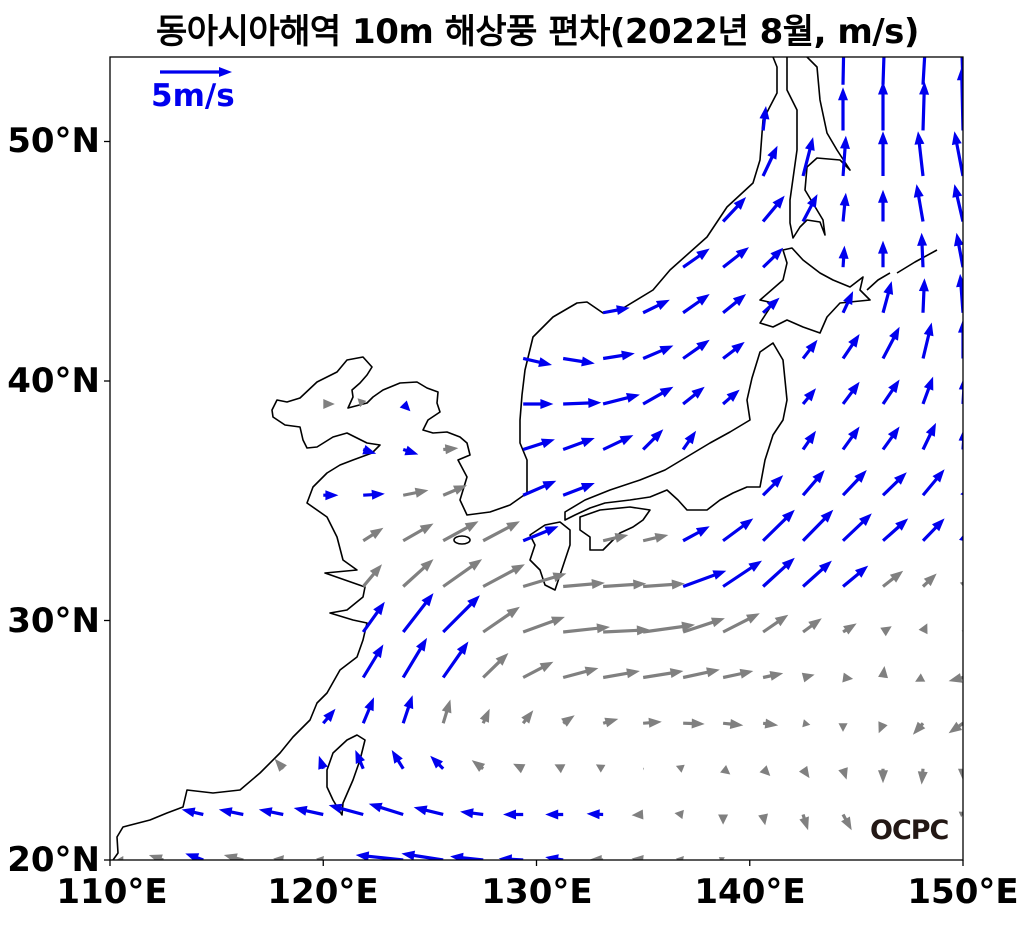  I want to click on coastline-taiwan, so click(346, 775).